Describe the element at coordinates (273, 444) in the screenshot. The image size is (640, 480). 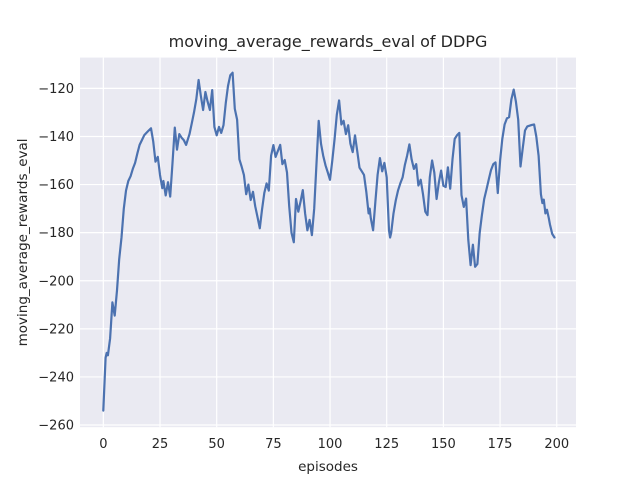
I see `x-tick-label: 75` at that location.